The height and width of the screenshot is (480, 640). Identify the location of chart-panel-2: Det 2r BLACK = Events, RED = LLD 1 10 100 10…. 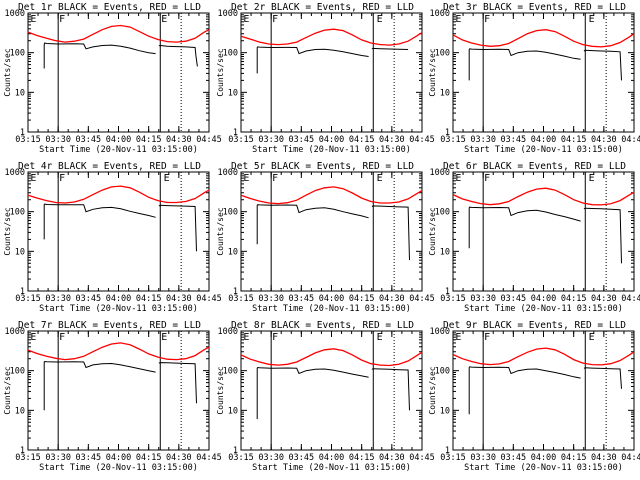
(325, 78).